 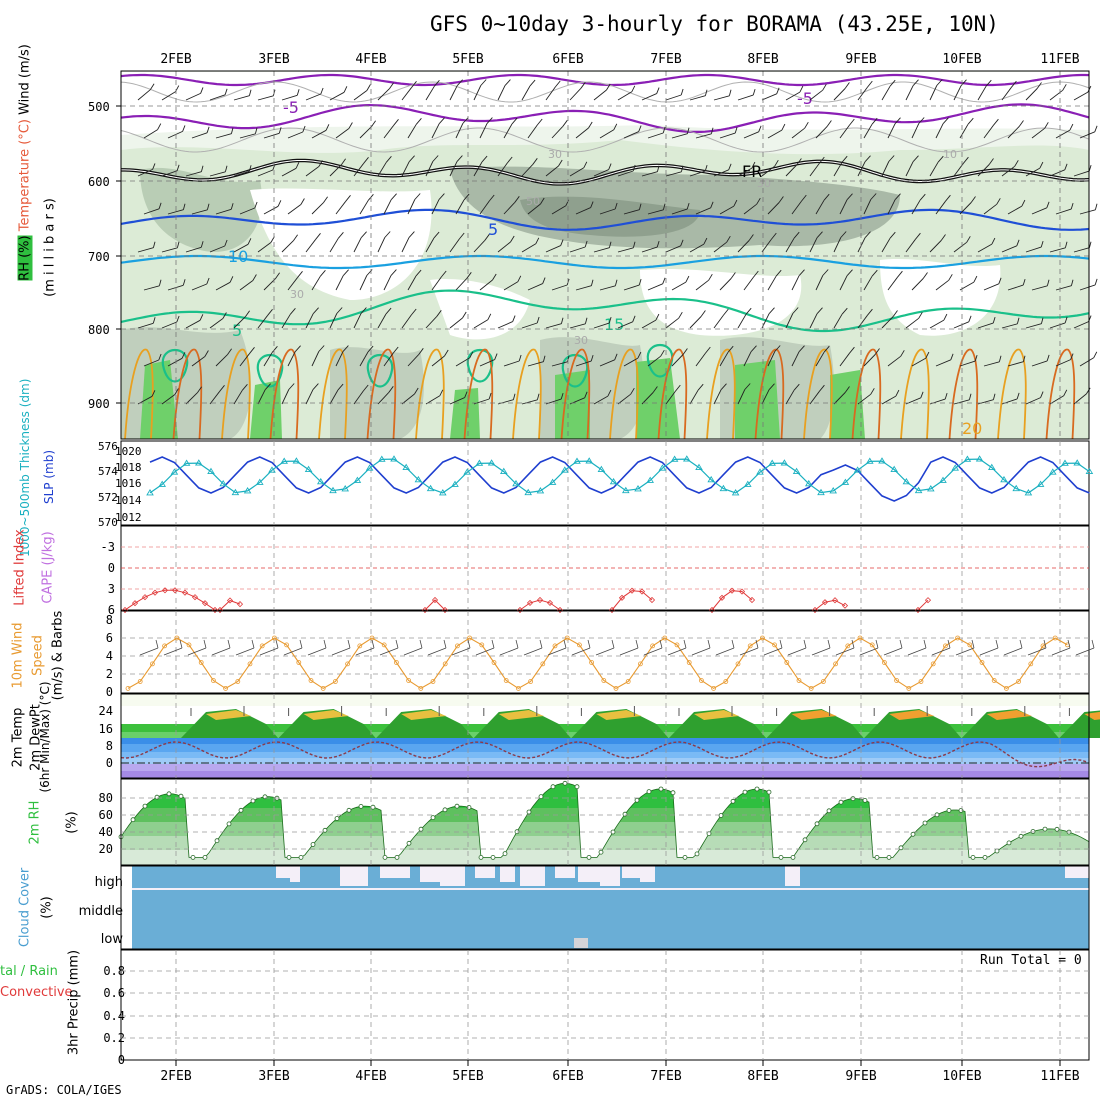 I want to click on pressure-tick: 500, so click(x=99, y=107).